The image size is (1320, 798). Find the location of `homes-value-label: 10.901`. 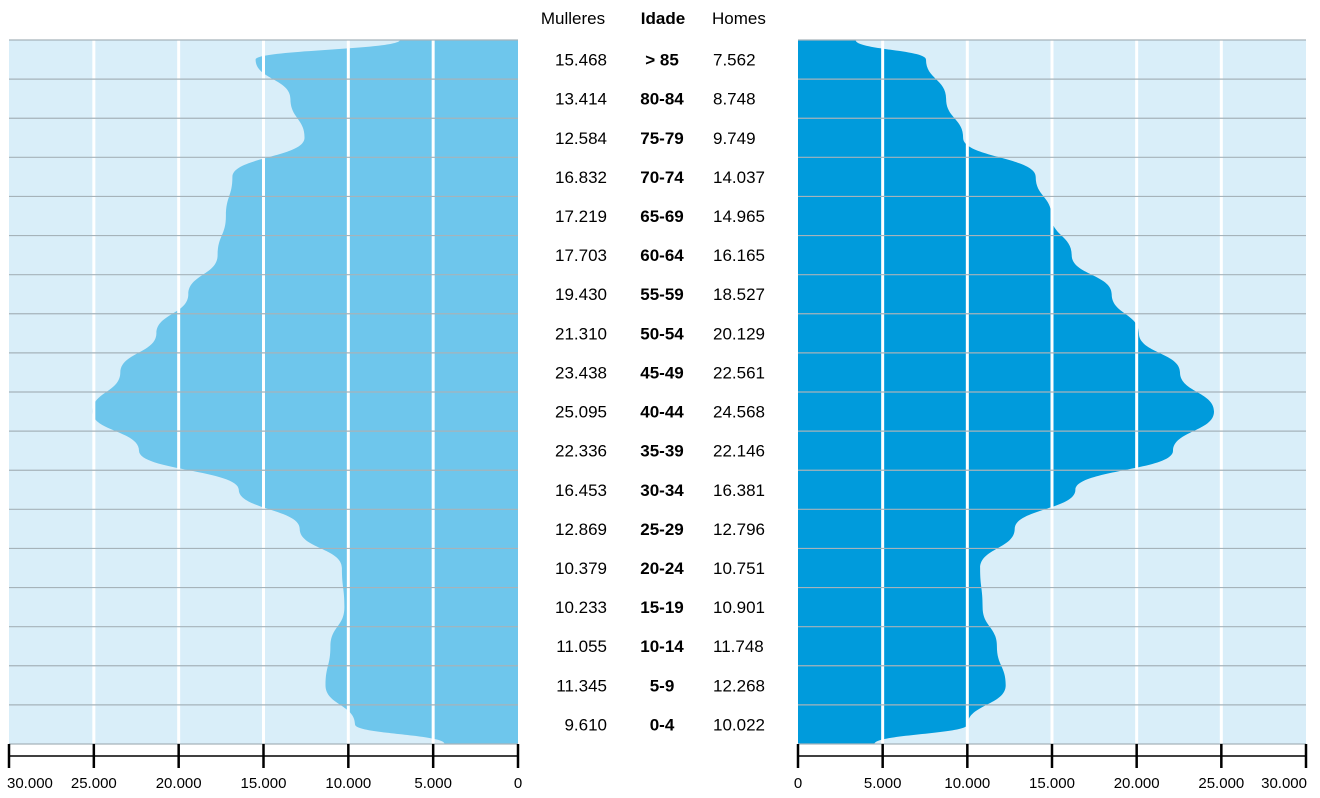

homes-value-label: 10.901 is located at coordinates (739, 607).